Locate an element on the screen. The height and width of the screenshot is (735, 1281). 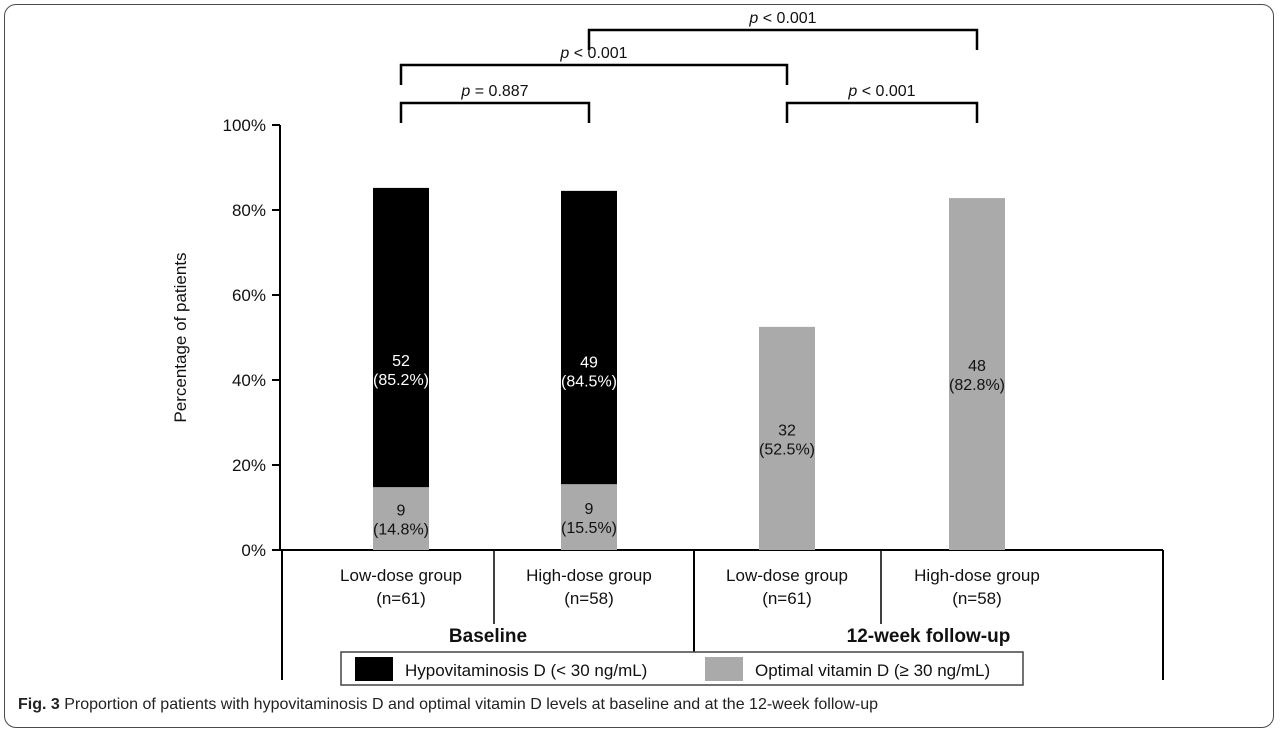
bar-percent-label: (15.5%) is located at coordinates (589, 528).